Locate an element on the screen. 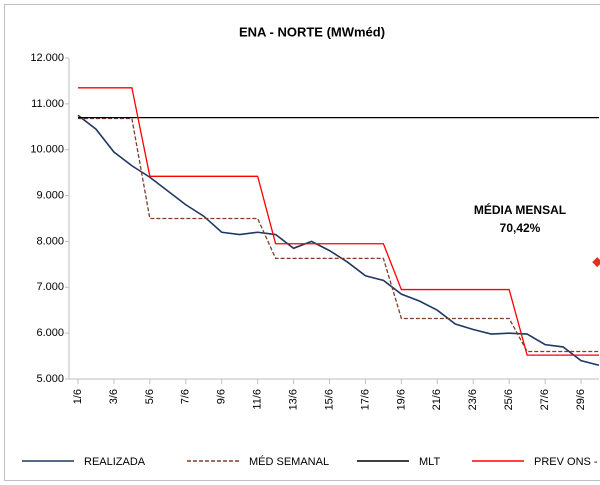  y-tick-label: 6.000 is located at coordinates (50, 333).